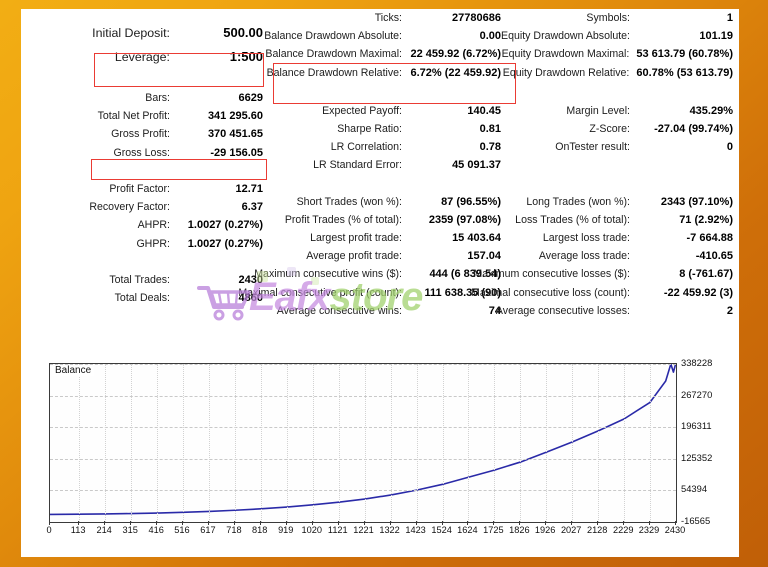 The image size is (768, 567). What do you see at coordinates (142, 298) in the screenshot?
I see `stat-label: Total Deals:` at bounding box center [142, 298].